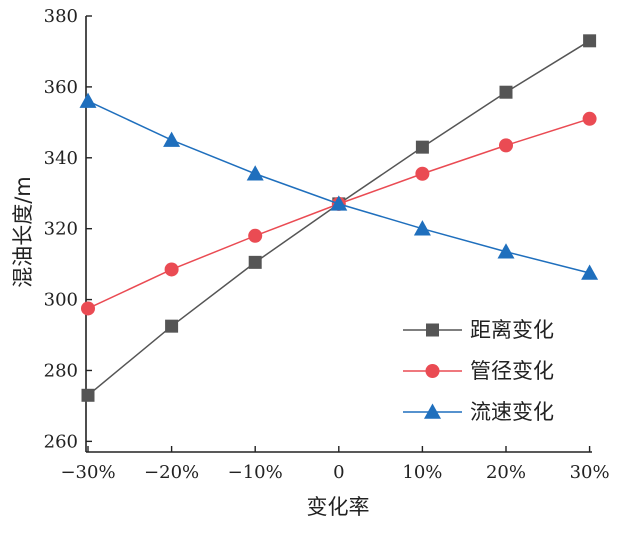 The image size is (621, 538). I want to click on legend-label: 距离变化, so click(512, 330).